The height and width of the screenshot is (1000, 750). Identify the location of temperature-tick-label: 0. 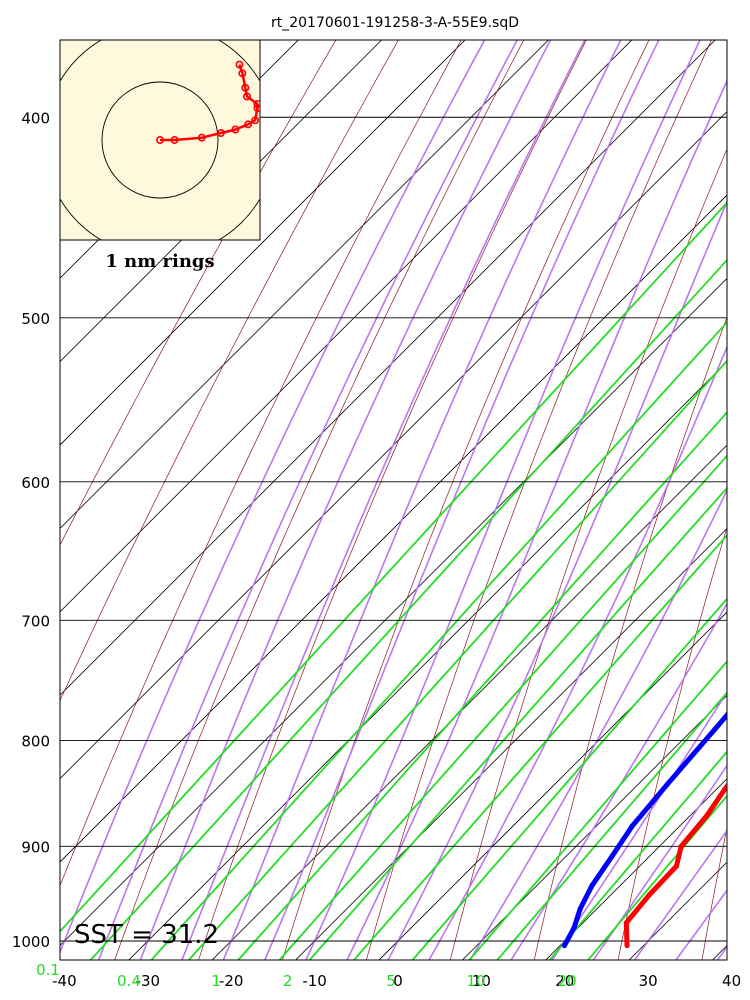
(398, 981).